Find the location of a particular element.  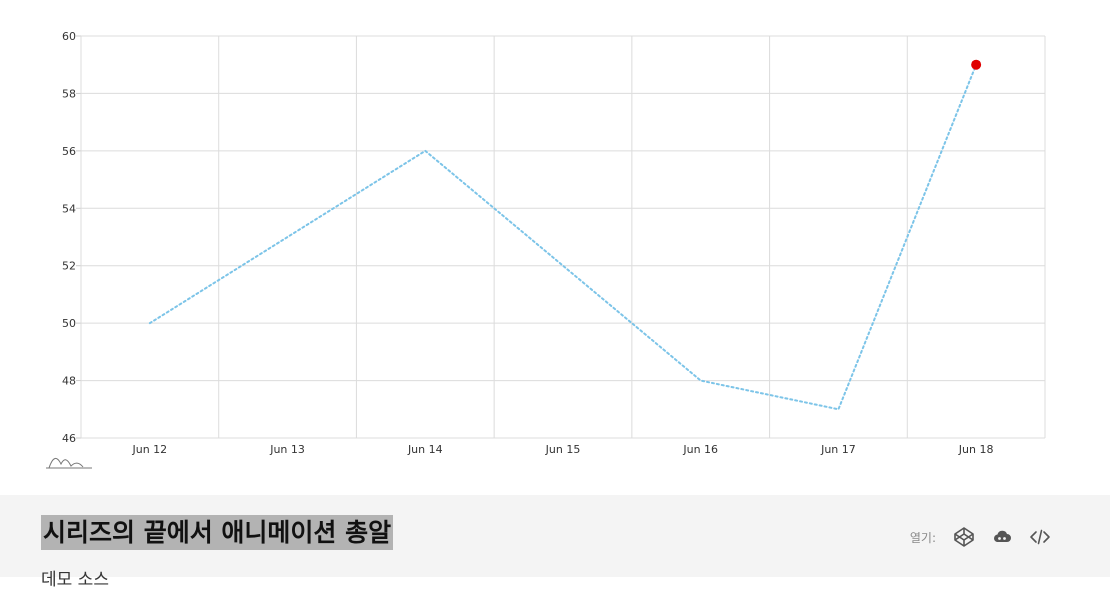

code-icon is located at coordinates (1040, 537).